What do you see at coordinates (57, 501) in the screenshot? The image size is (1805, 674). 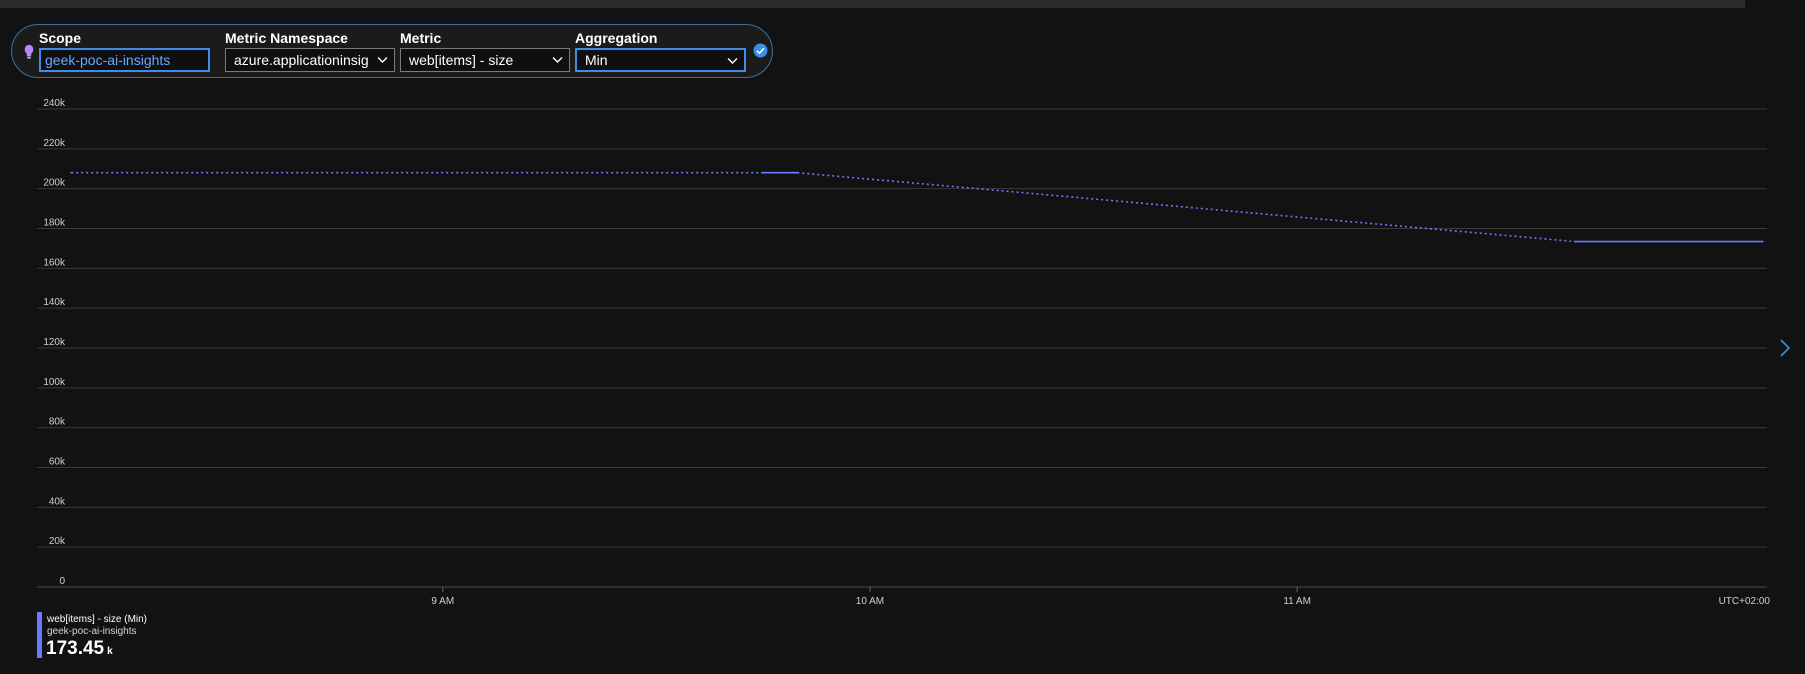 I see `y-tick-label: 40k` at bounding box center [57, 501].